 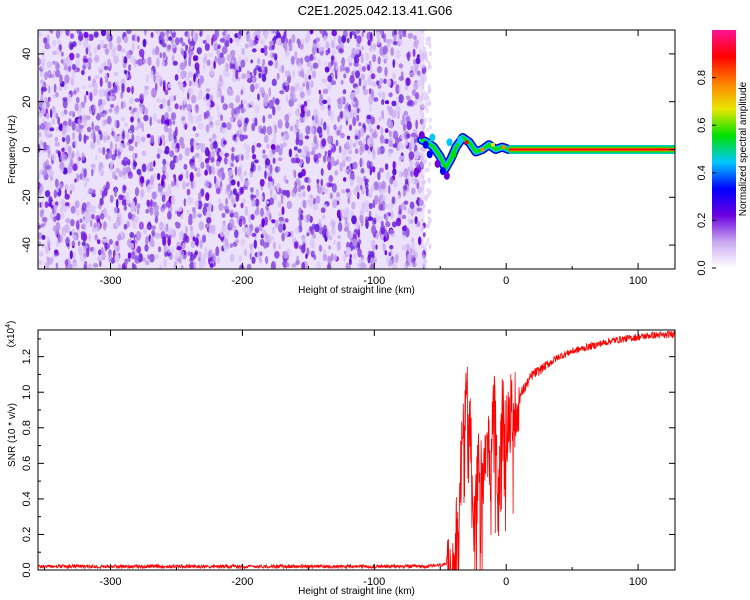 I want to click on spectrogram-signal, so click(x=465, y=155).